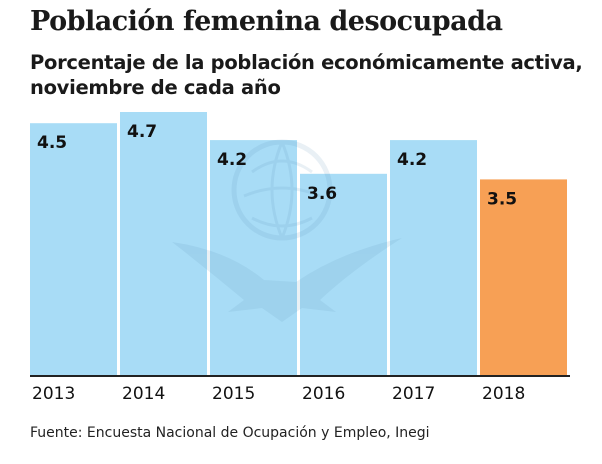 The width and height of the screenshot is (602, 464). What do you see at coordinates (266, 21) in the screenshot?
I see `chart-title: Población femenina desocupada` at bounding box center [266, 21].